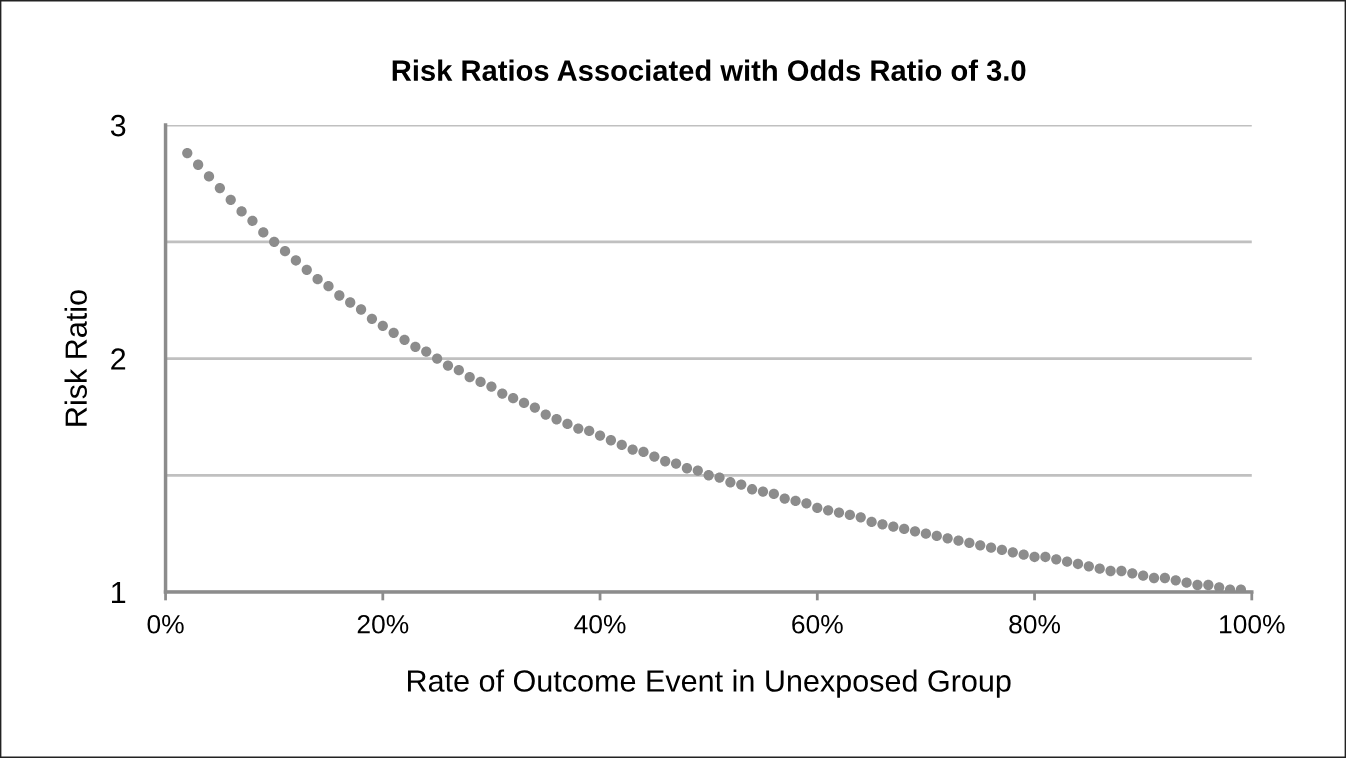  I want to click on x-tick-label: 40%, so click(600, 624).